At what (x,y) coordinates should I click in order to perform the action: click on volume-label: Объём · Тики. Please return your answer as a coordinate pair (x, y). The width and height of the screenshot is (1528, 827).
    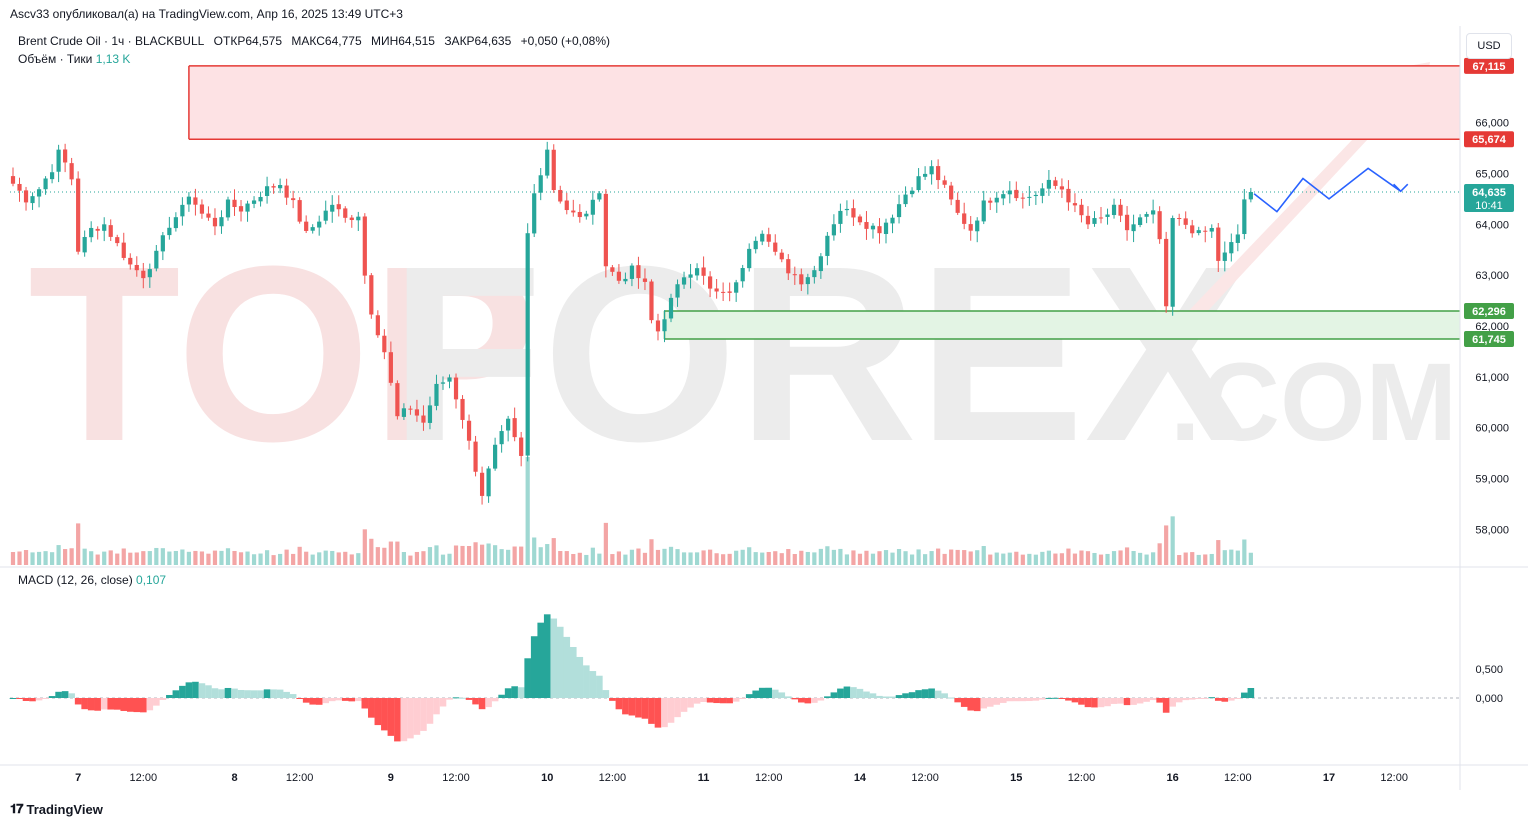
    Looking at the image, I should click on (55, 59).